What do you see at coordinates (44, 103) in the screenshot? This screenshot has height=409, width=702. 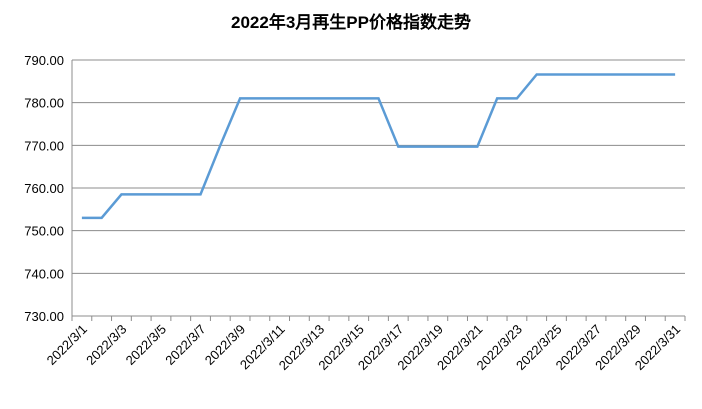 I see `y-tick-label: 780.00` at bounding box center [44, 103].